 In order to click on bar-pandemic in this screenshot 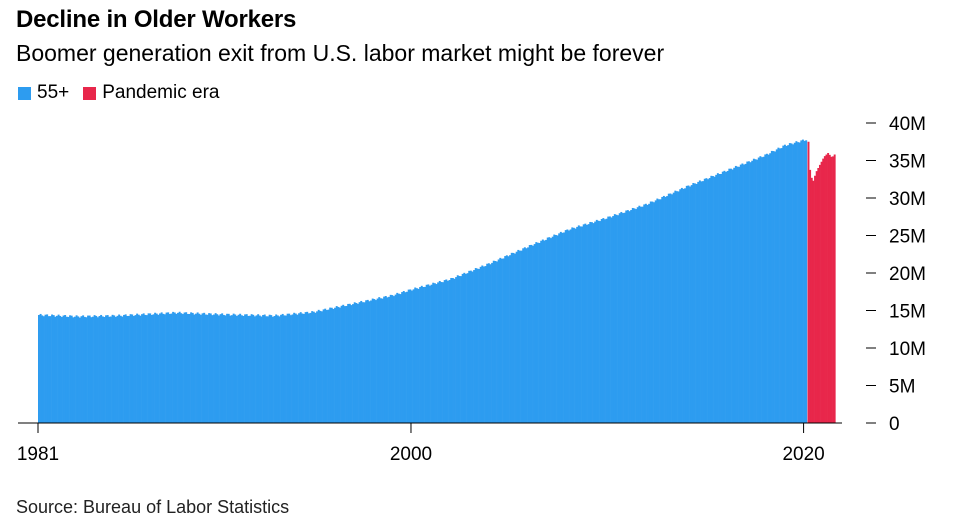, I will do `click(815, 299)`.